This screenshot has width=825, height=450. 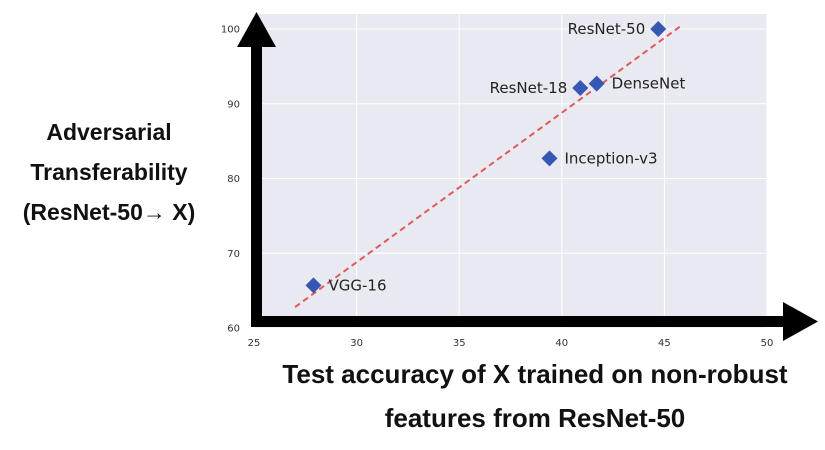 What do you see at coordinates (109, 132) in the screenshot?
I see `y-axis-label-line-1: Adversarial` at bounding box center [109, 132].